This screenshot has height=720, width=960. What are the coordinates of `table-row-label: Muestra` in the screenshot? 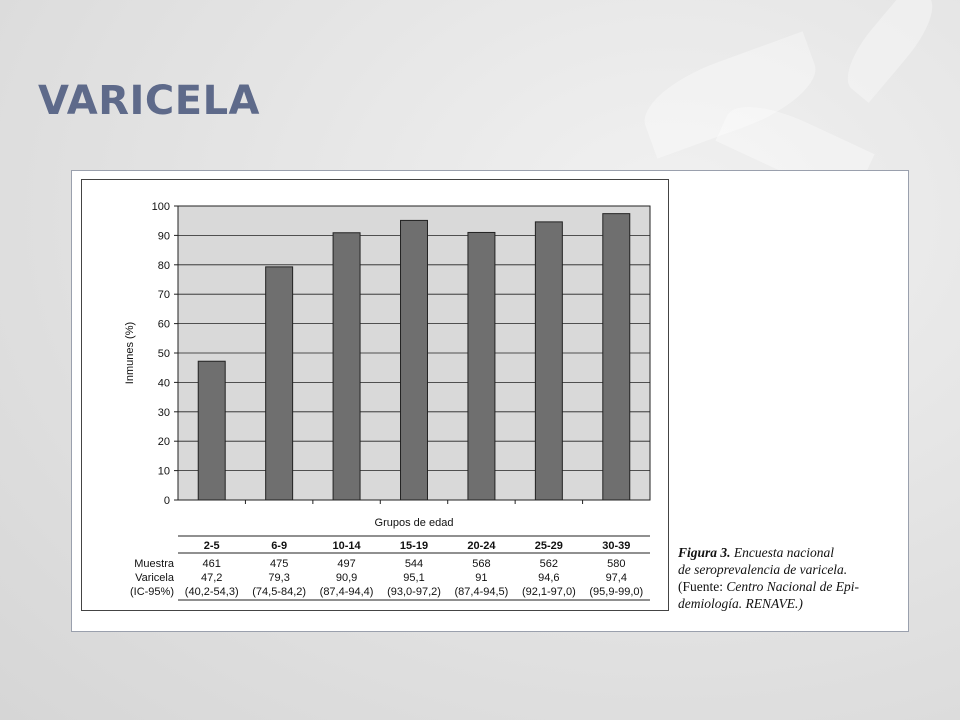 It's located at (154, 564).